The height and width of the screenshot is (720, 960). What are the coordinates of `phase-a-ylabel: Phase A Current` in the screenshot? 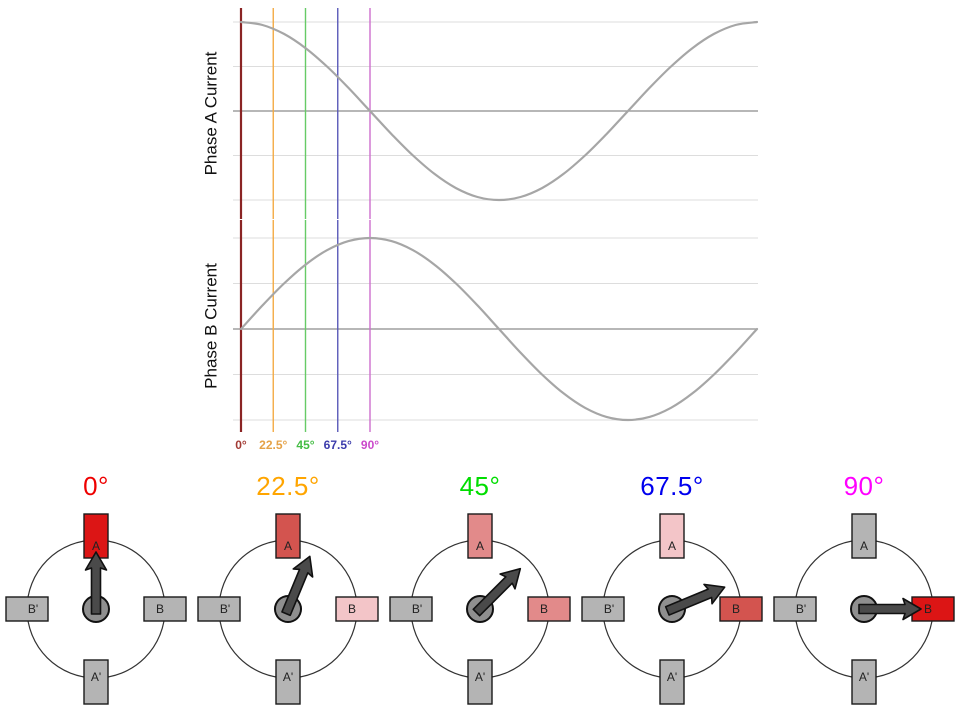 It's located at (210, 113).